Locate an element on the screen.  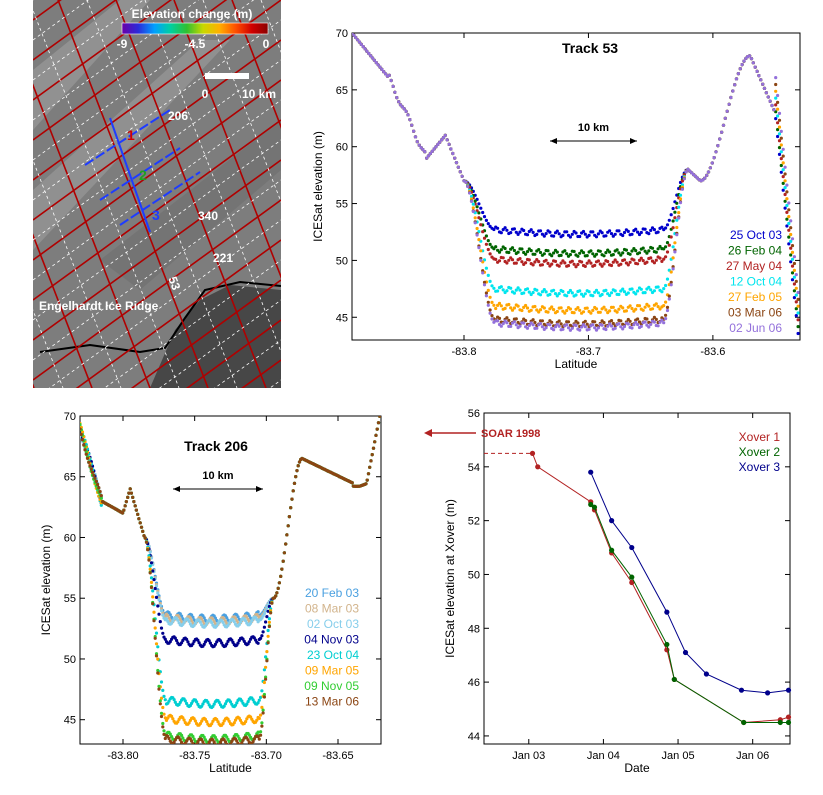
x-tick-label: -83.70 is located at coordinates (266, 756).